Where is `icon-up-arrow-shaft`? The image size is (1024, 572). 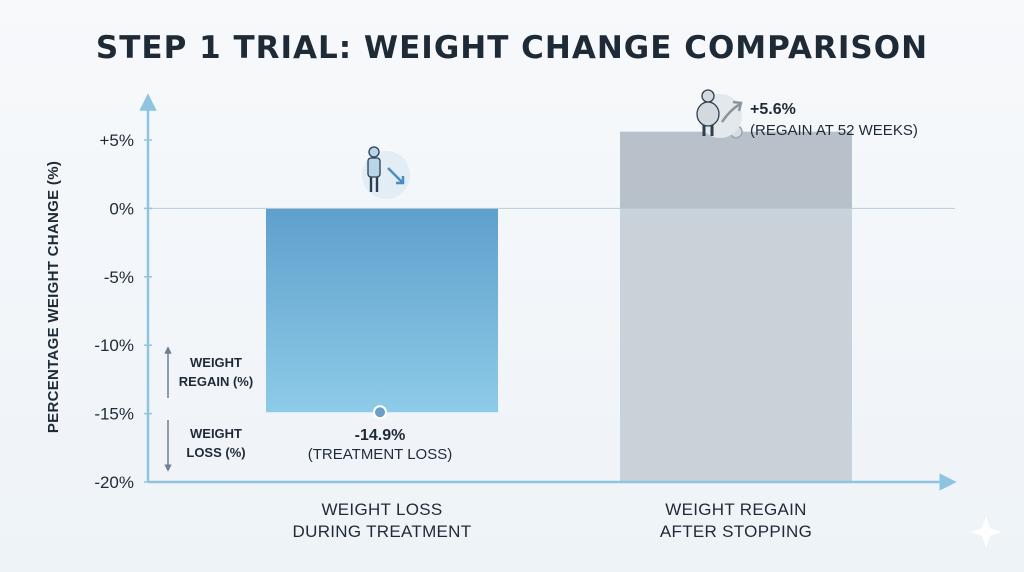 icon-up-arrow-shaft is located at coordinates (730, 112).